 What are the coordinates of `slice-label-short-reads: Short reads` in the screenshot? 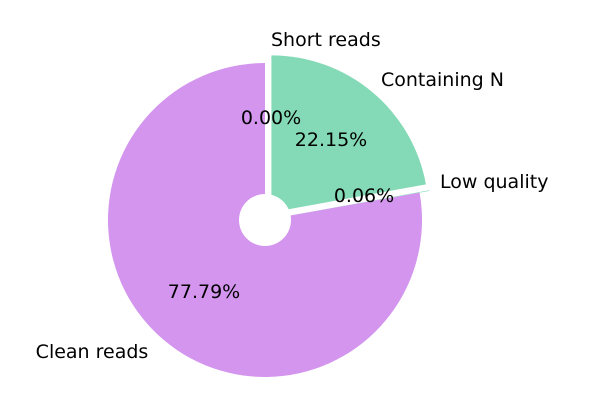 It's located at (326, 40).